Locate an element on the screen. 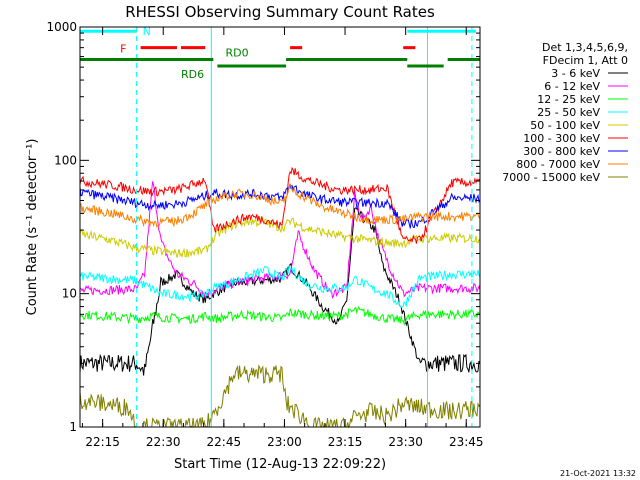 The height and width of the screenshot is (480, 640). x-tick-label: 23:30 is located at coordinates (405, 442).